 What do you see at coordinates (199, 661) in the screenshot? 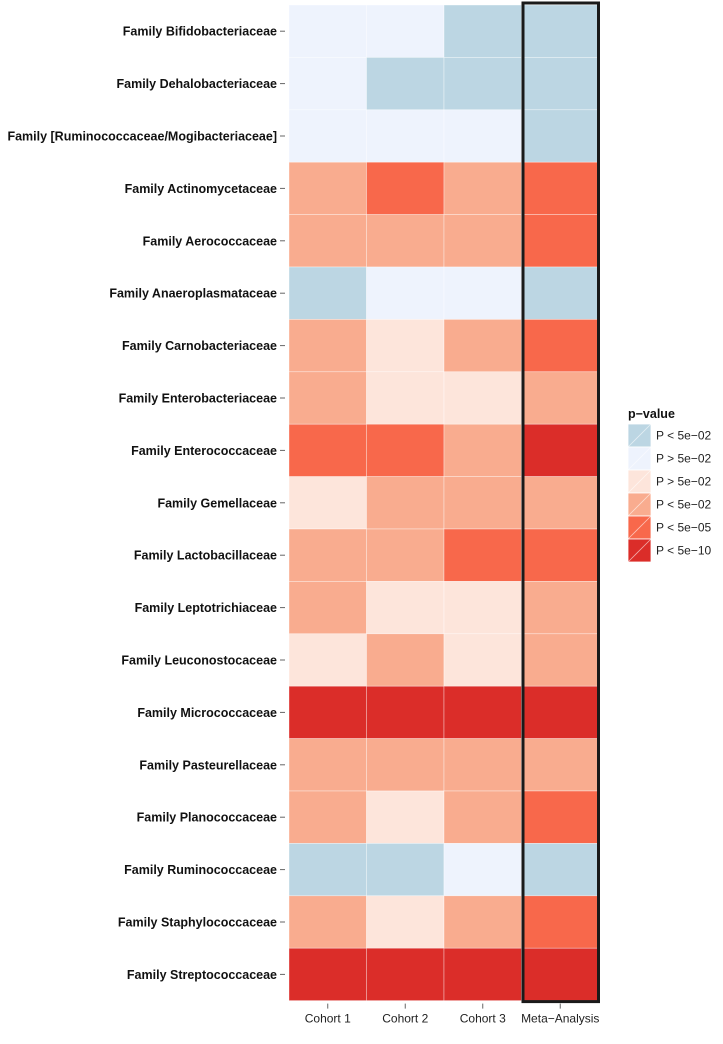
I see `row-label: Family Leuconostocaceae` at bounding box center [199, 661].